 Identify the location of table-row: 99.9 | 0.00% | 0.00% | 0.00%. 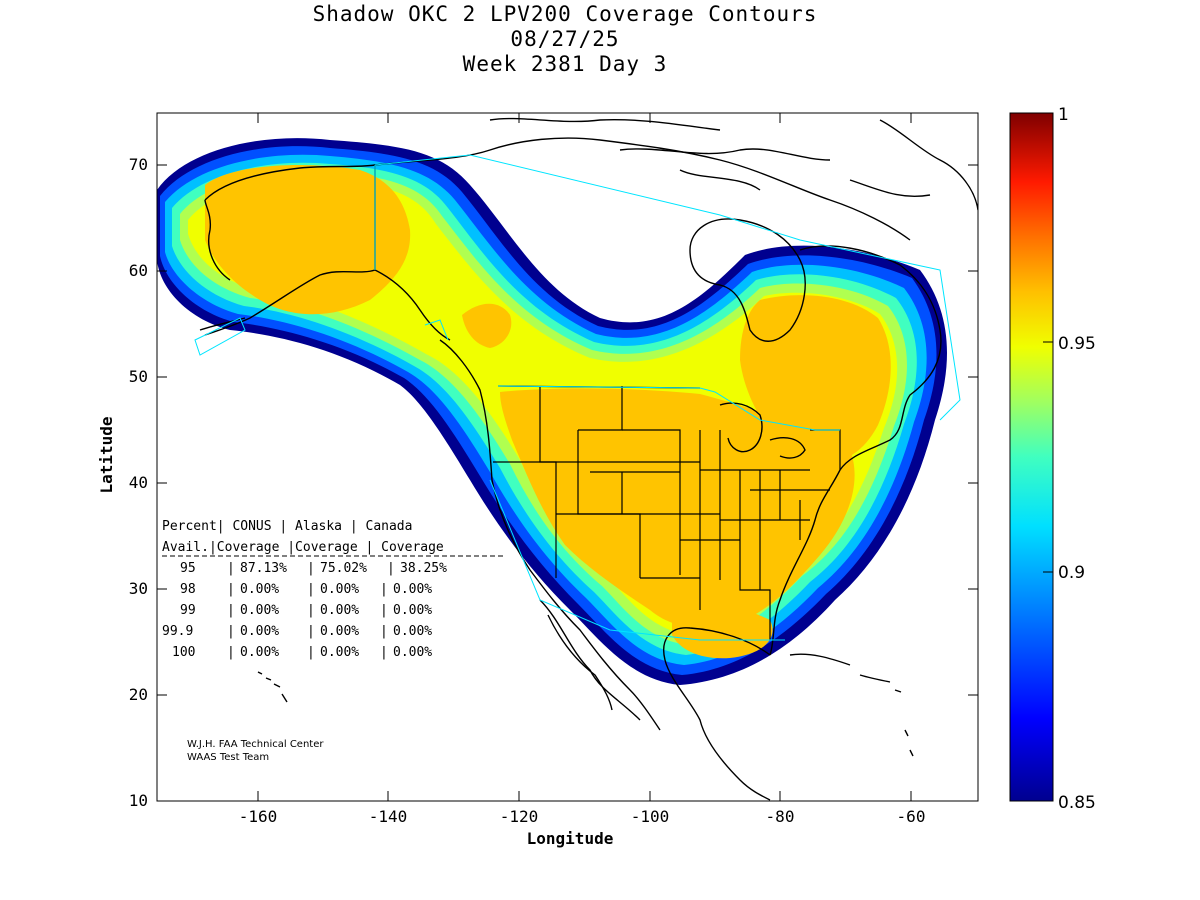
(297, 631).